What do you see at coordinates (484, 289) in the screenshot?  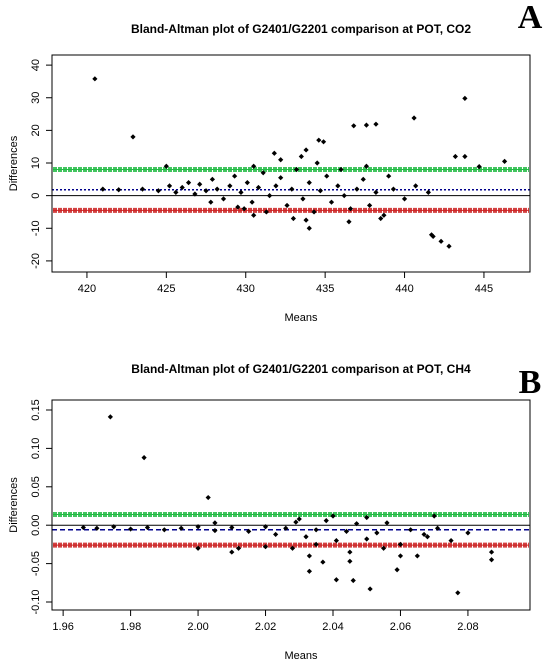 I see `x-tick-label: 445` at bounding box center [484, 289].